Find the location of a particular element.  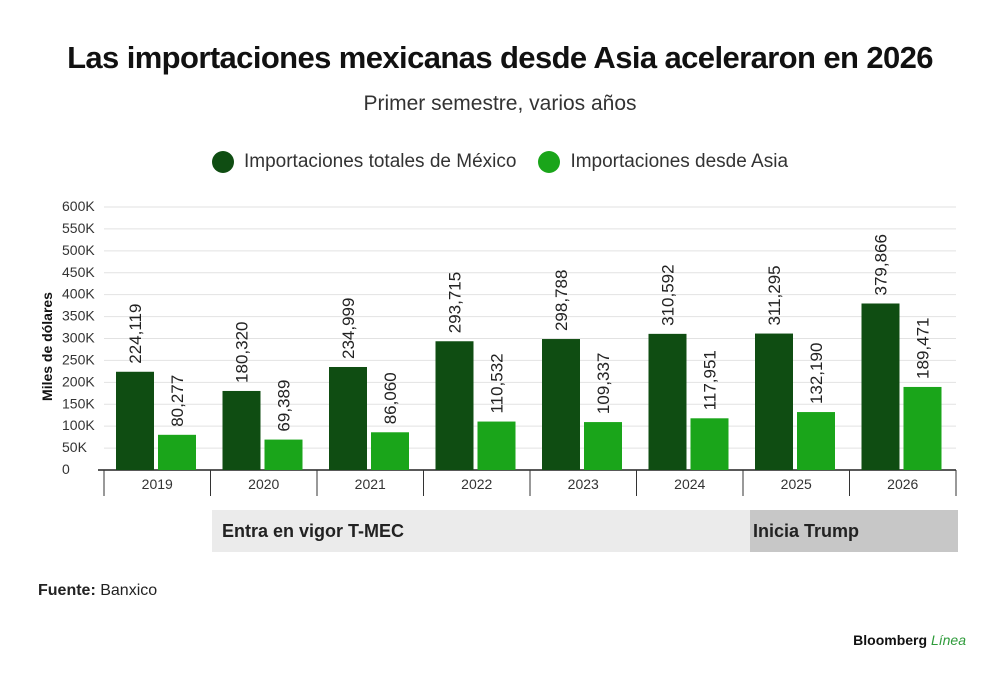

data-label-asia: 109,337 is located at coordinates (603, 383).